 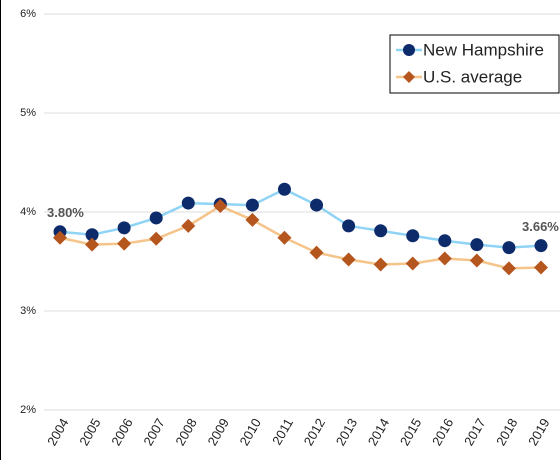 What do you see at coordinates (217, 432) in the screenshot?
I see `x-tick-label: 2009` at bounding box center [217, 432].